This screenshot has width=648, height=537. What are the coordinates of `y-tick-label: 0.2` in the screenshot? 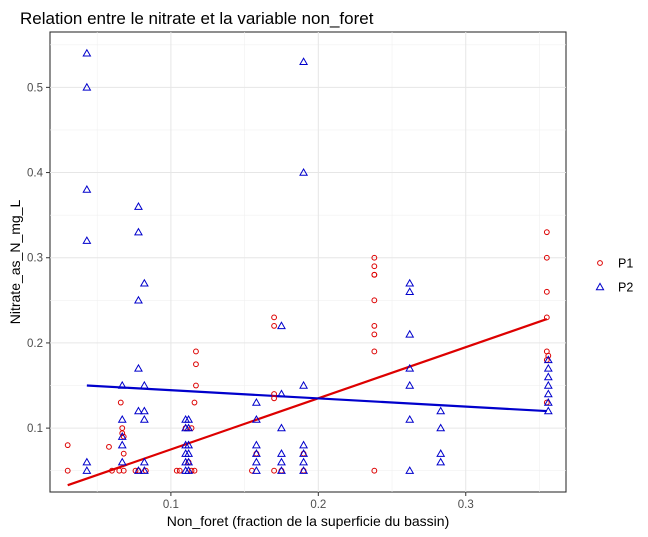 It's located at (35, 344).